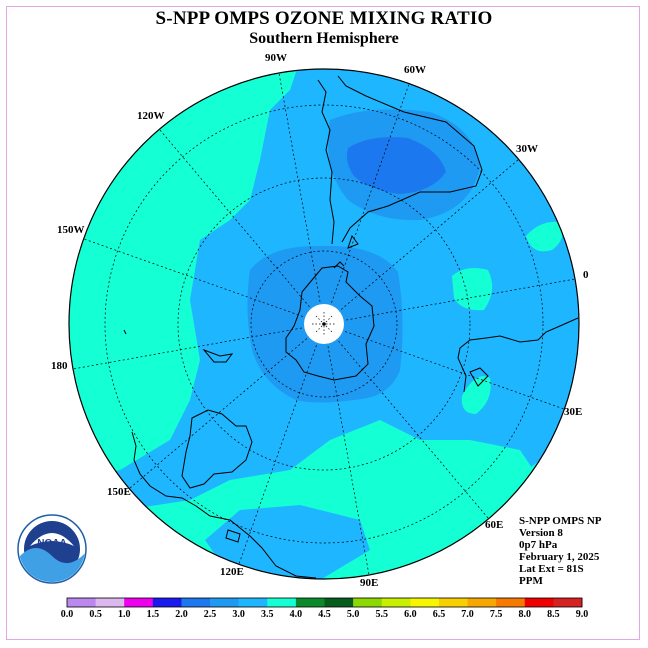 The image size is (648, 648). What do you see at coordinates (326, 162) in the screenshot?
I see `coast-south-america-west` at bounding box center [326, 162].